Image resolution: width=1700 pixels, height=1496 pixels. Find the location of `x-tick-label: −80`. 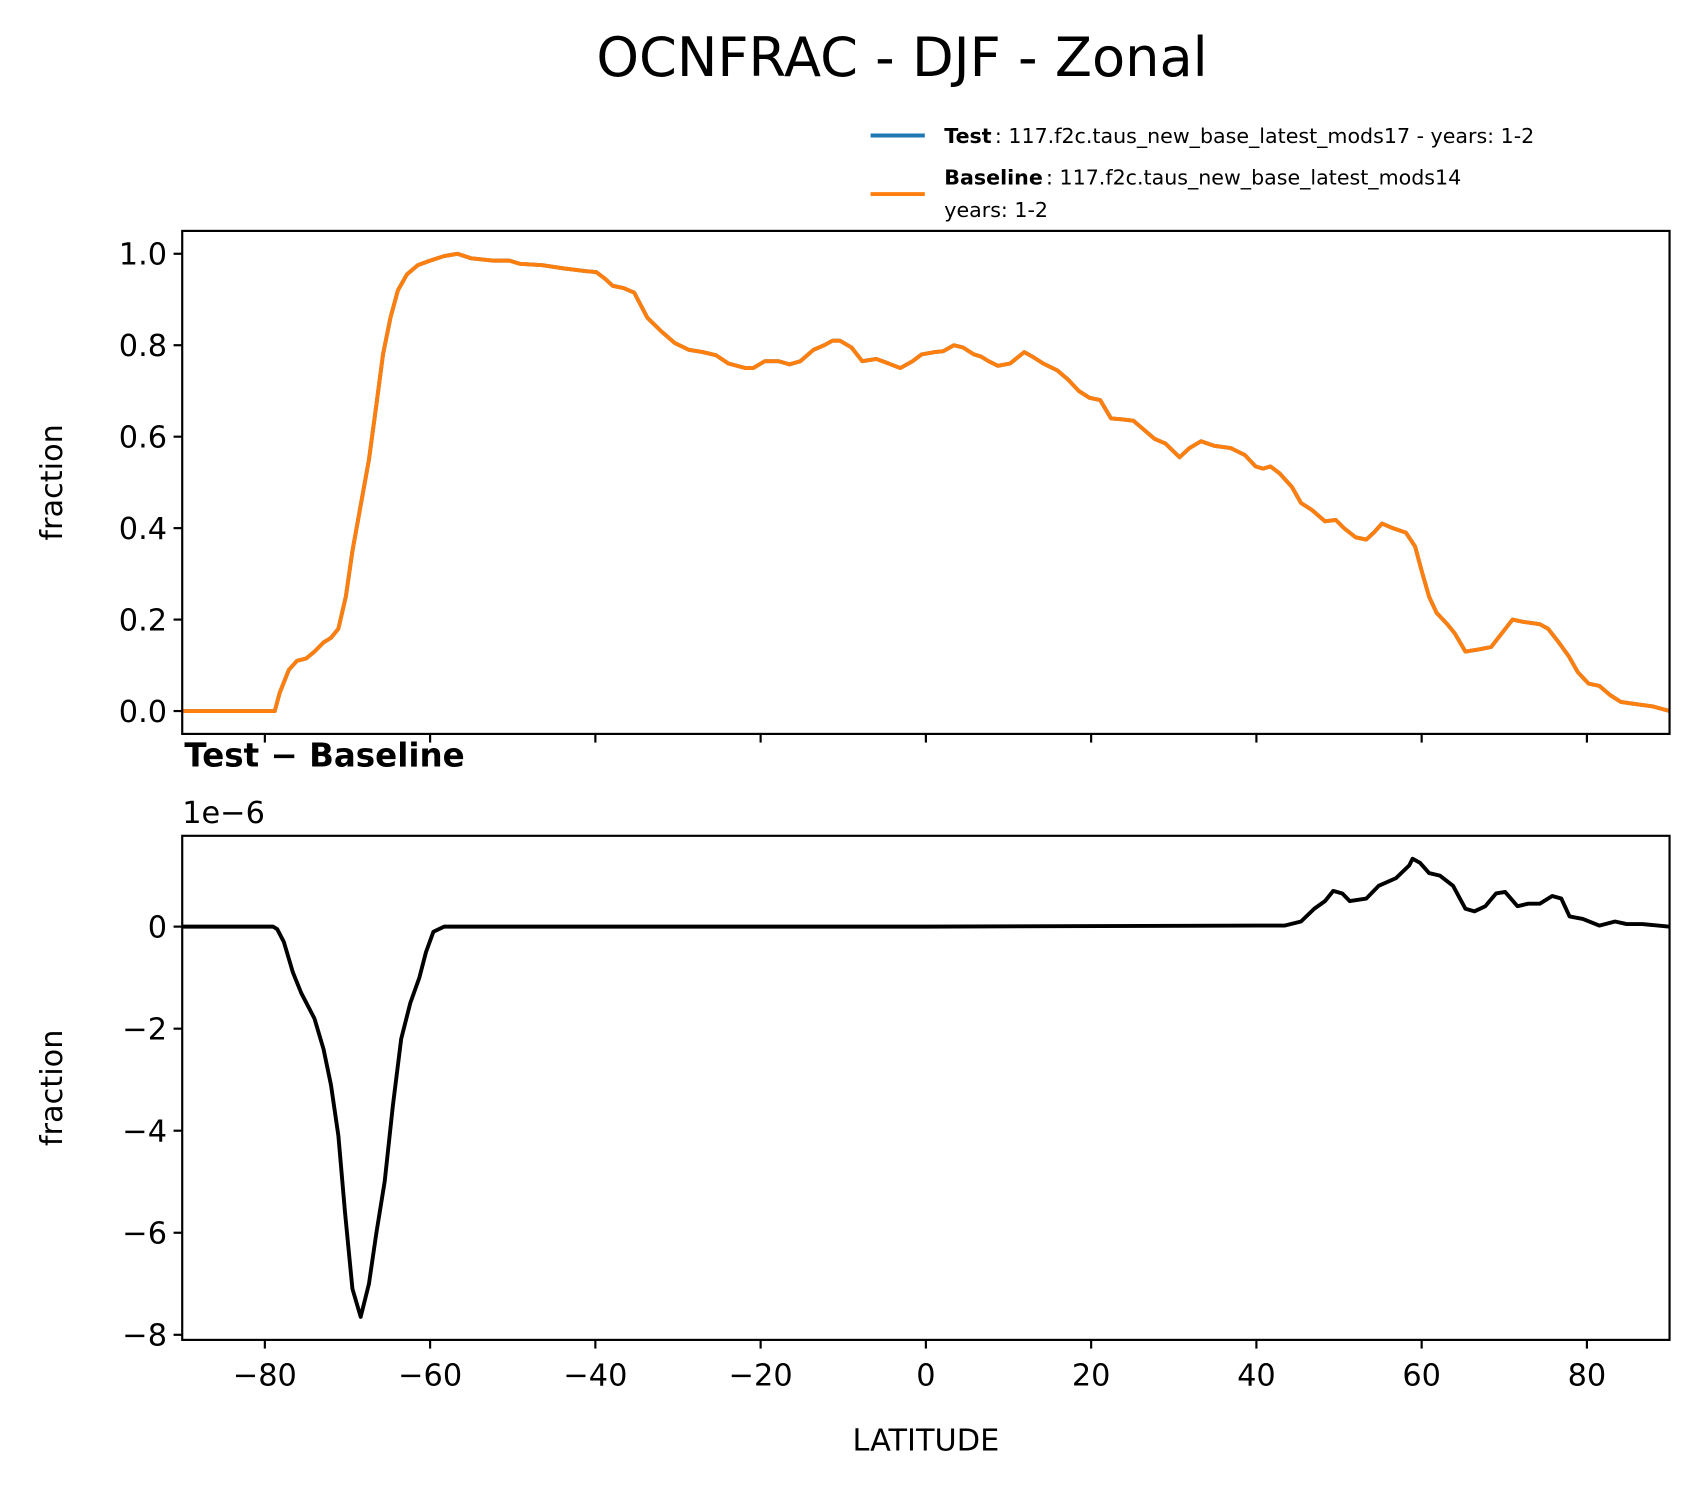

x-tick-label: −80 is located at coordinates (265, 1375).